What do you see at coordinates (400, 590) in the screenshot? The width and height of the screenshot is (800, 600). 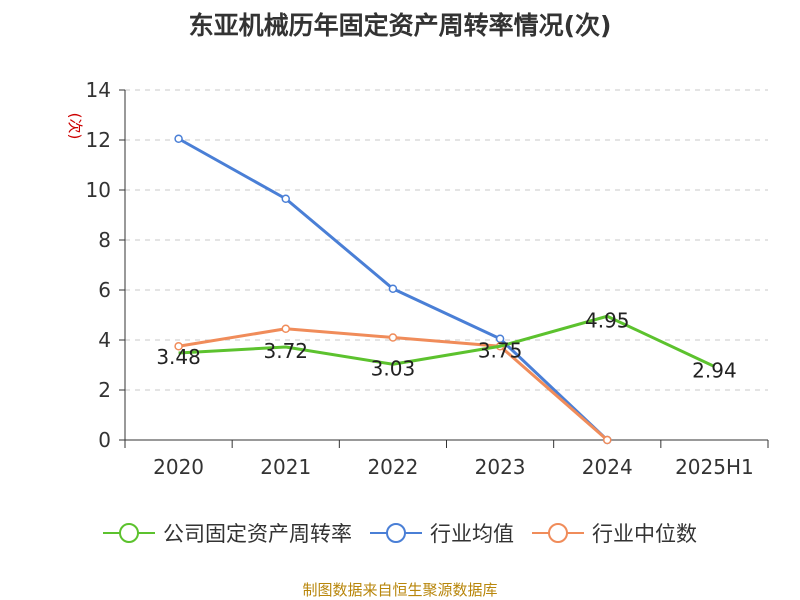 I see `data-source-note: 制图数据来自恒生聚源数据库` at bounding box center [400, 590].